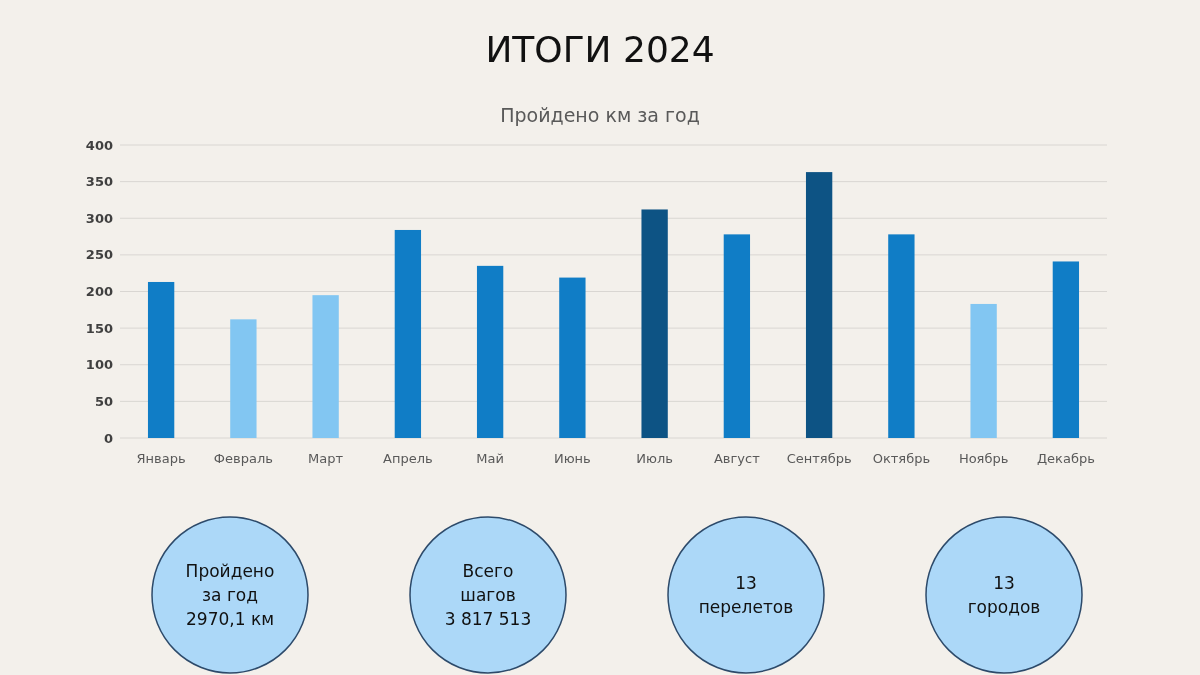 The height and width of the screenshot is (675, 1200). Describe the element at coordinates (572, 458) in the screenshot. I see `x-tick-label: Июнь` at that location.